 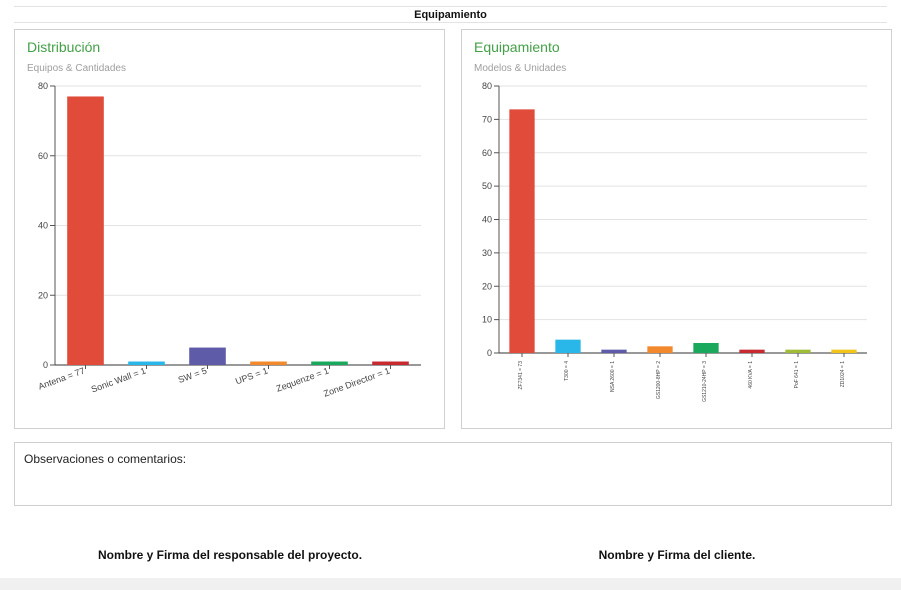 I want to click on x-tick-label: PoF 641 = 1, so click(x=797, y=375).